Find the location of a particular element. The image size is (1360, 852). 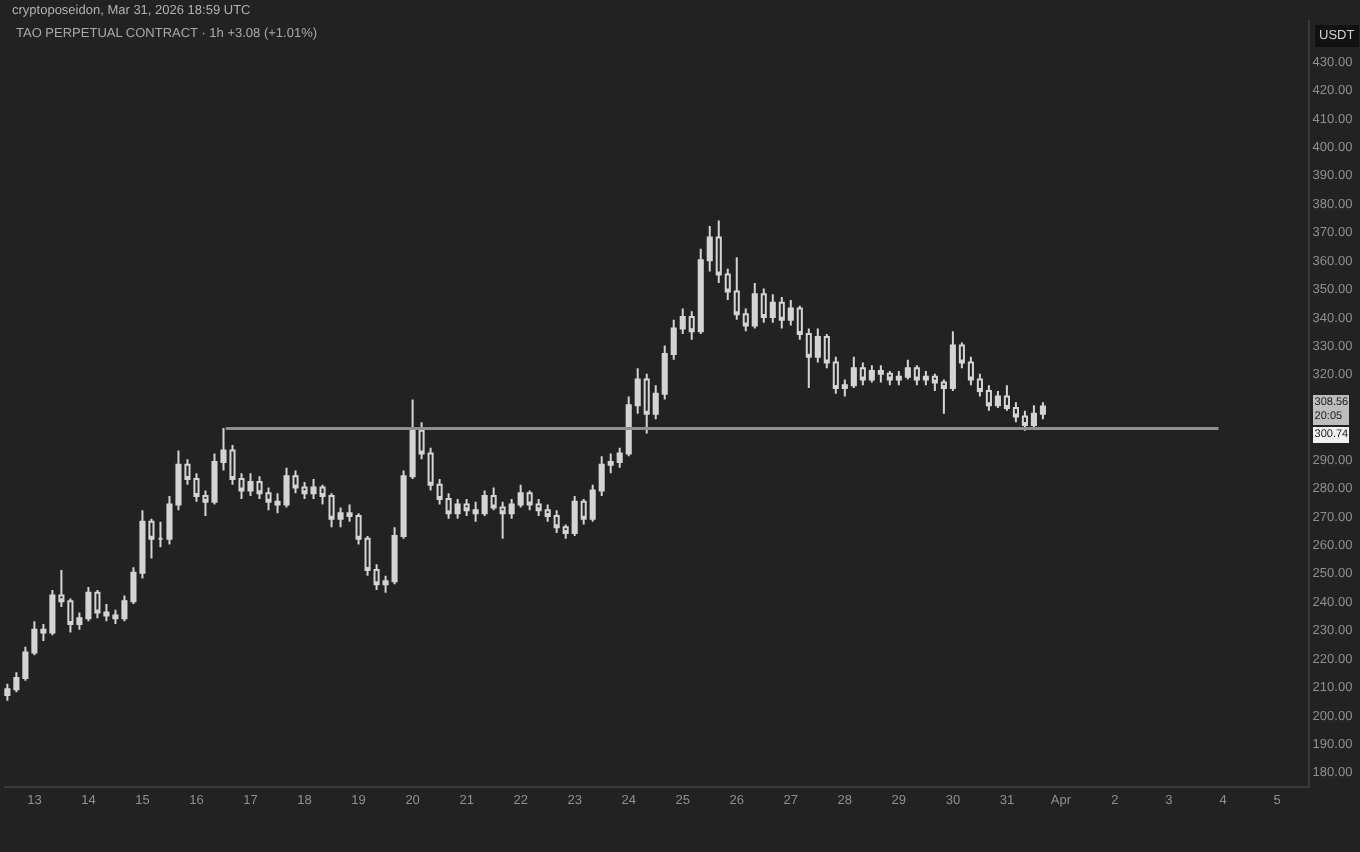

candlestick is located at coordinates (1042, 411).